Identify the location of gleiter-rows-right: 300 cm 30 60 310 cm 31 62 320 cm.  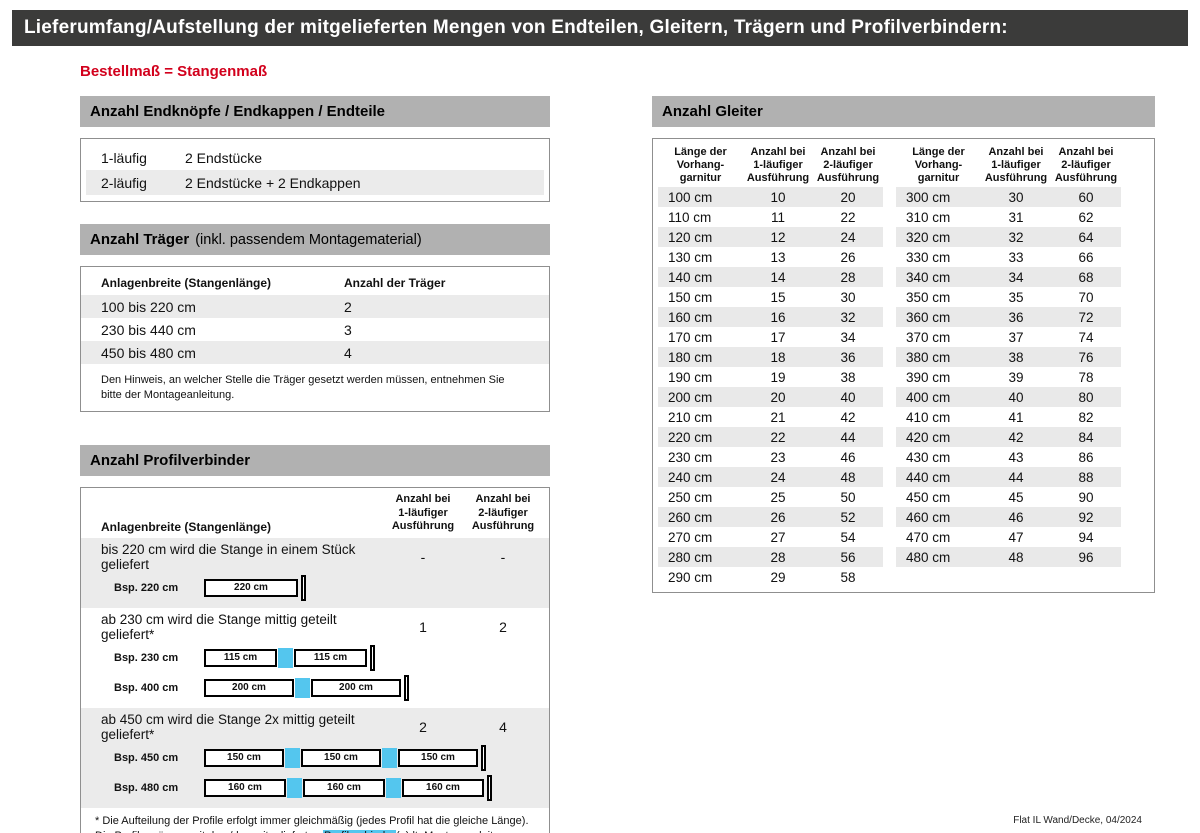
(1008, 377).